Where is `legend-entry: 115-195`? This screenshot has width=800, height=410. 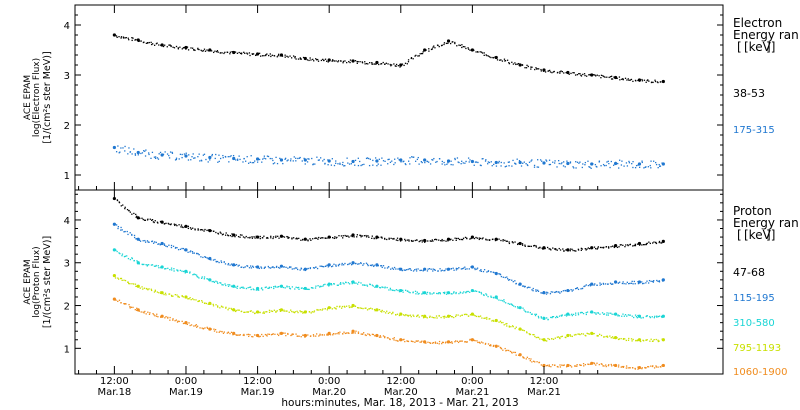 legend-entry: 115-195 is located at coordinates (754, 298).